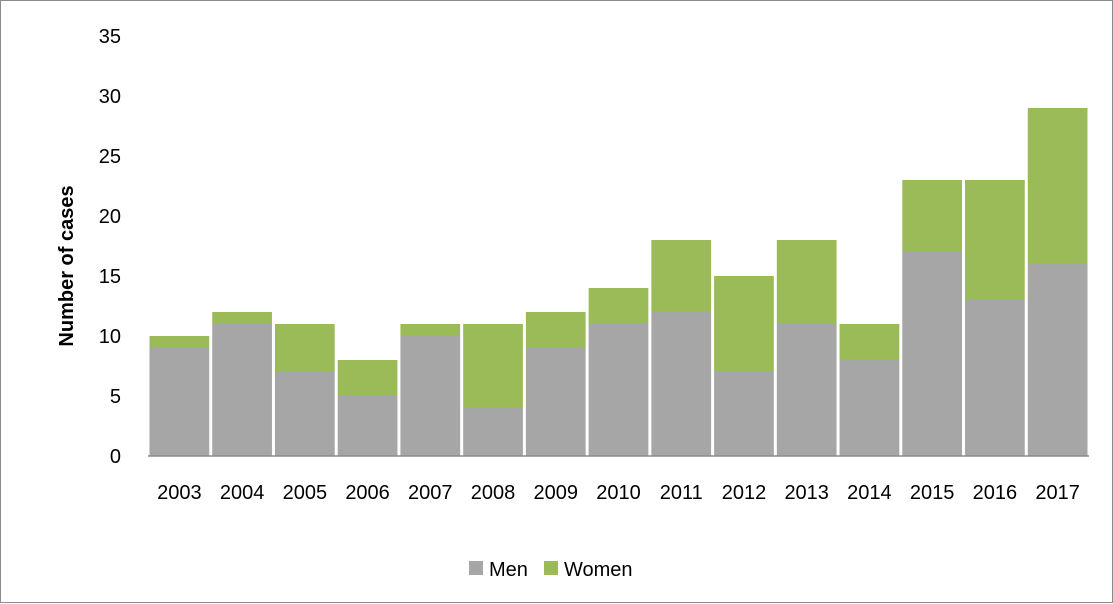 The height and width of the screenshot is (604, 1113). I want to click on y-tick-label: 25, so click(110, 157).